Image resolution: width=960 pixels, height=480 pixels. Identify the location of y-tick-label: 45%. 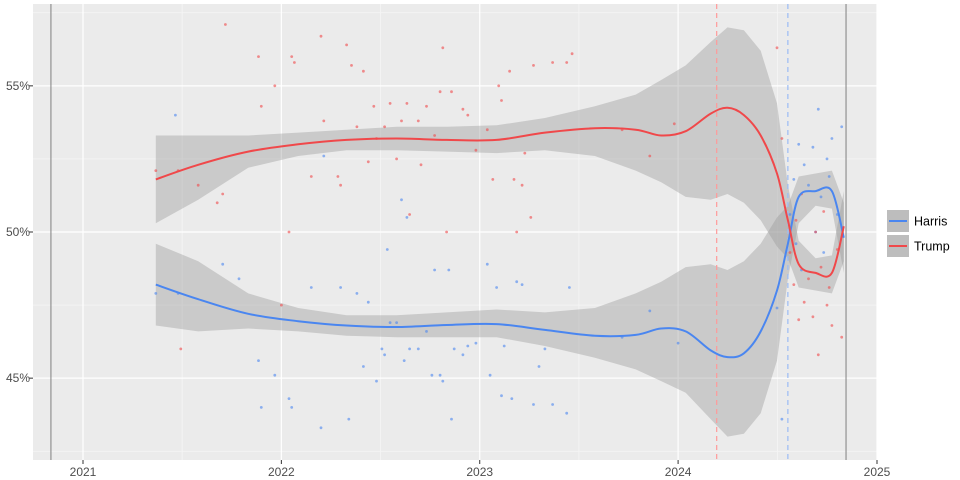
(18, 378).